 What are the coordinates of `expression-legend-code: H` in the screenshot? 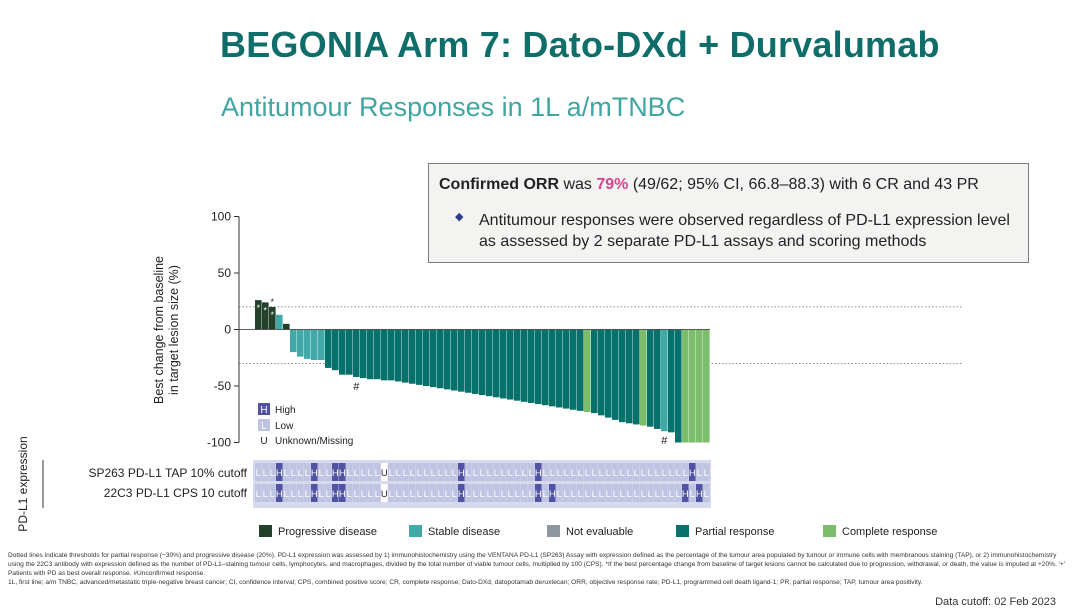 It's located at (263, 410).